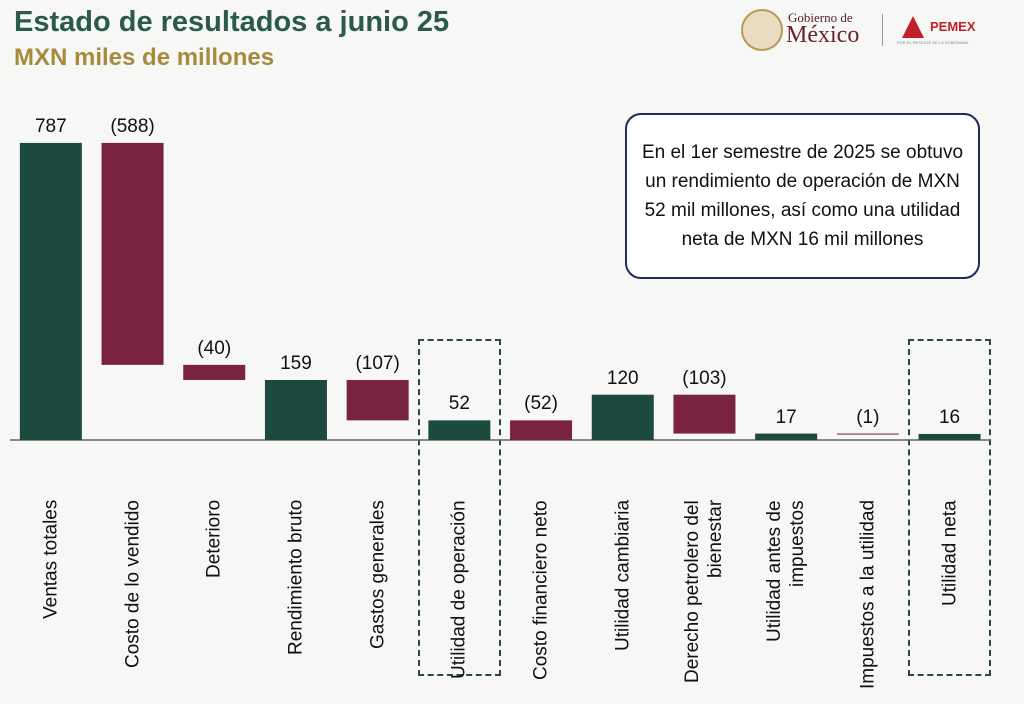  Describe the element at coordinates (296, 578) in the screenshot. I see `x-tick-label: Rendimiento bruto` at that location.